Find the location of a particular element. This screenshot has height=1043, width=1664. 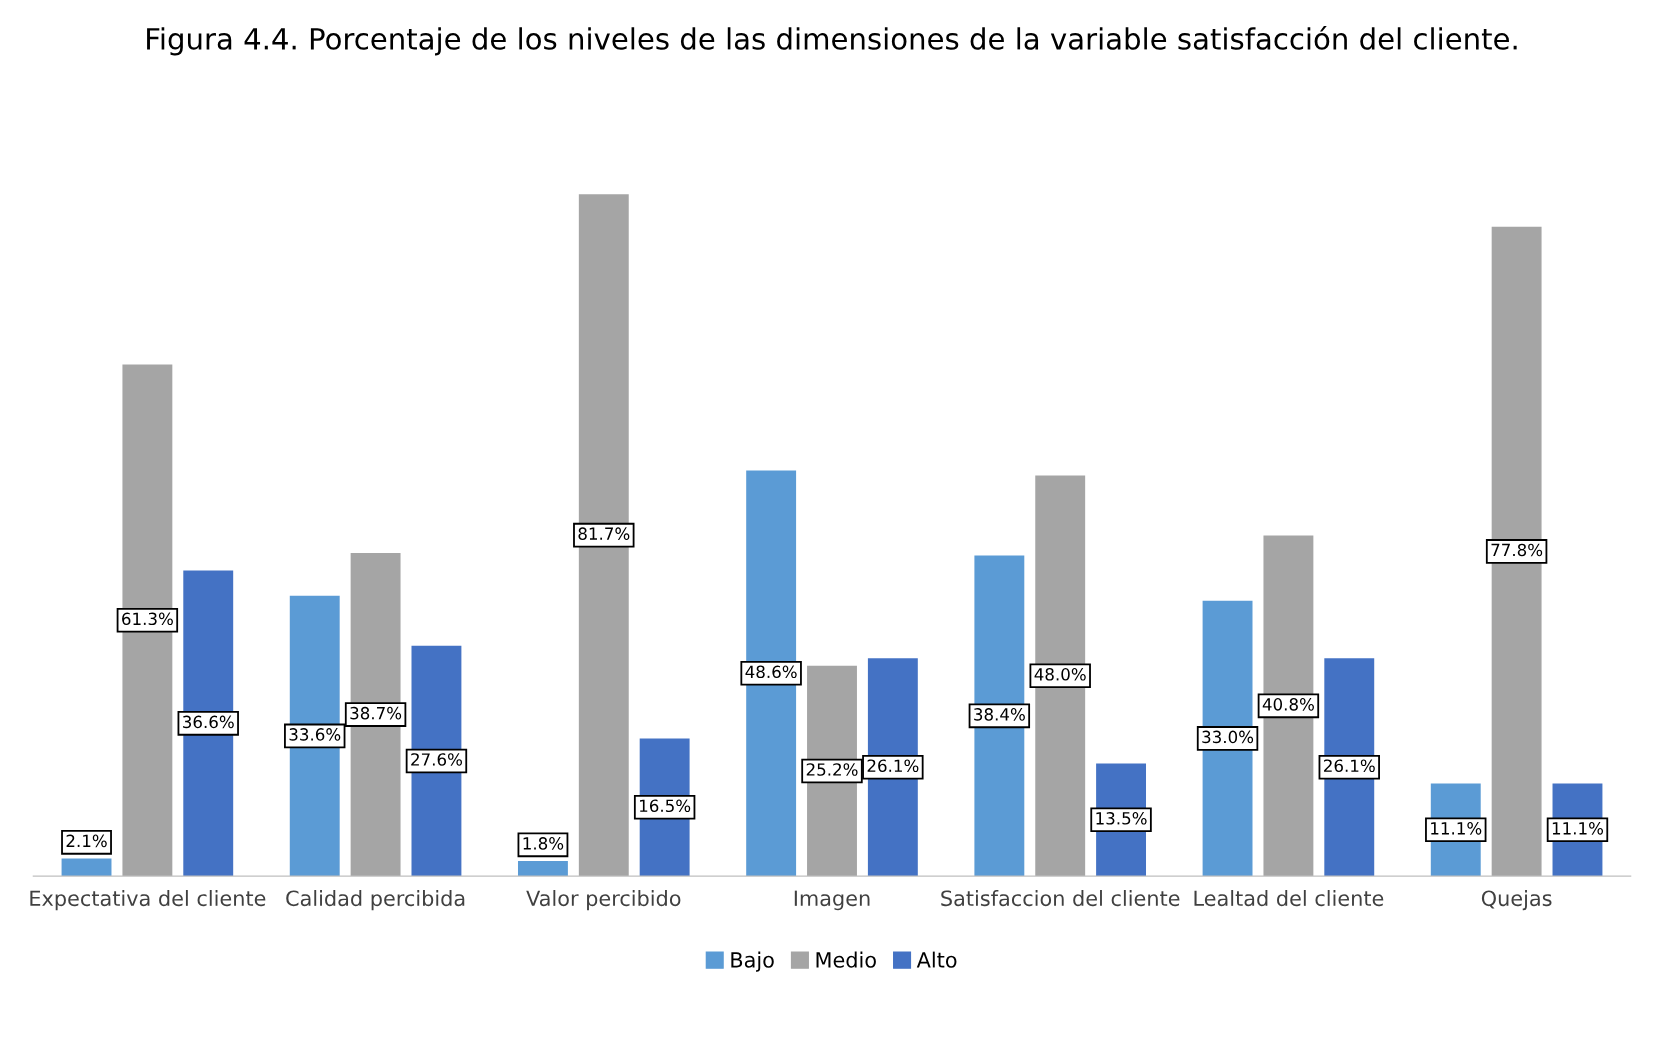

legend-label: Medio is located at coordinates (846, 959).